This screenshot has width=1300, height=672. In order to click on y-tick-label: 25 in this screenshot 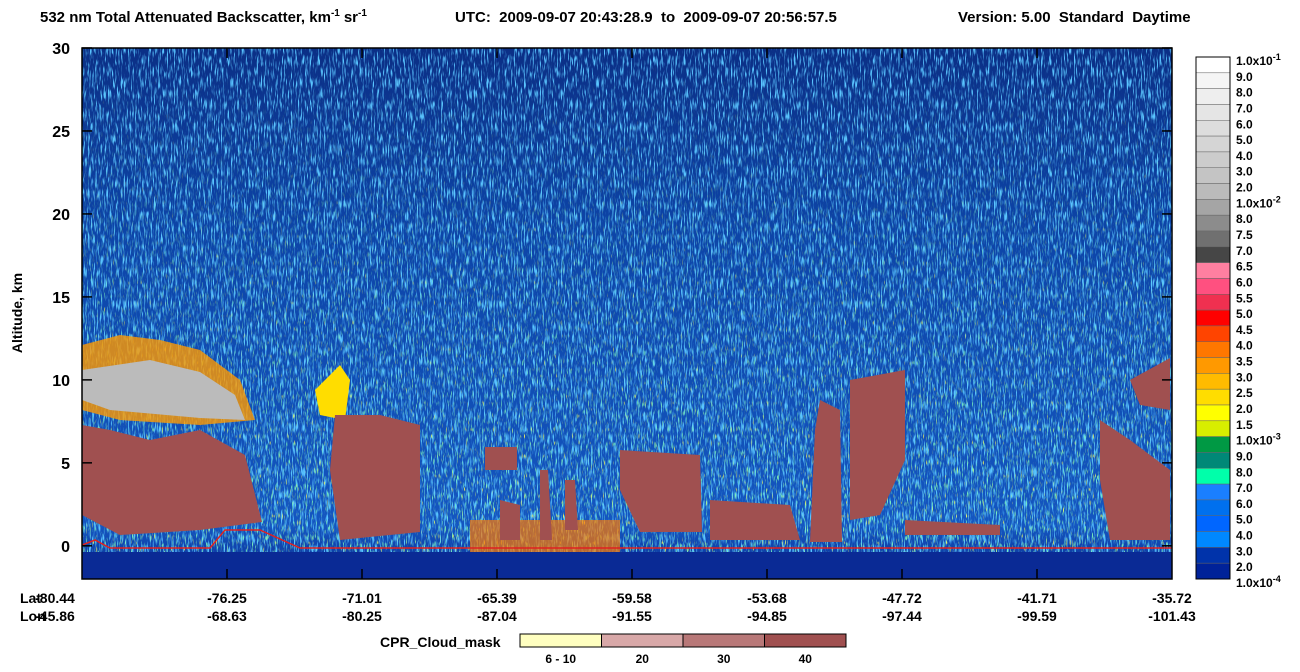, I will do `click(61, 132)`.